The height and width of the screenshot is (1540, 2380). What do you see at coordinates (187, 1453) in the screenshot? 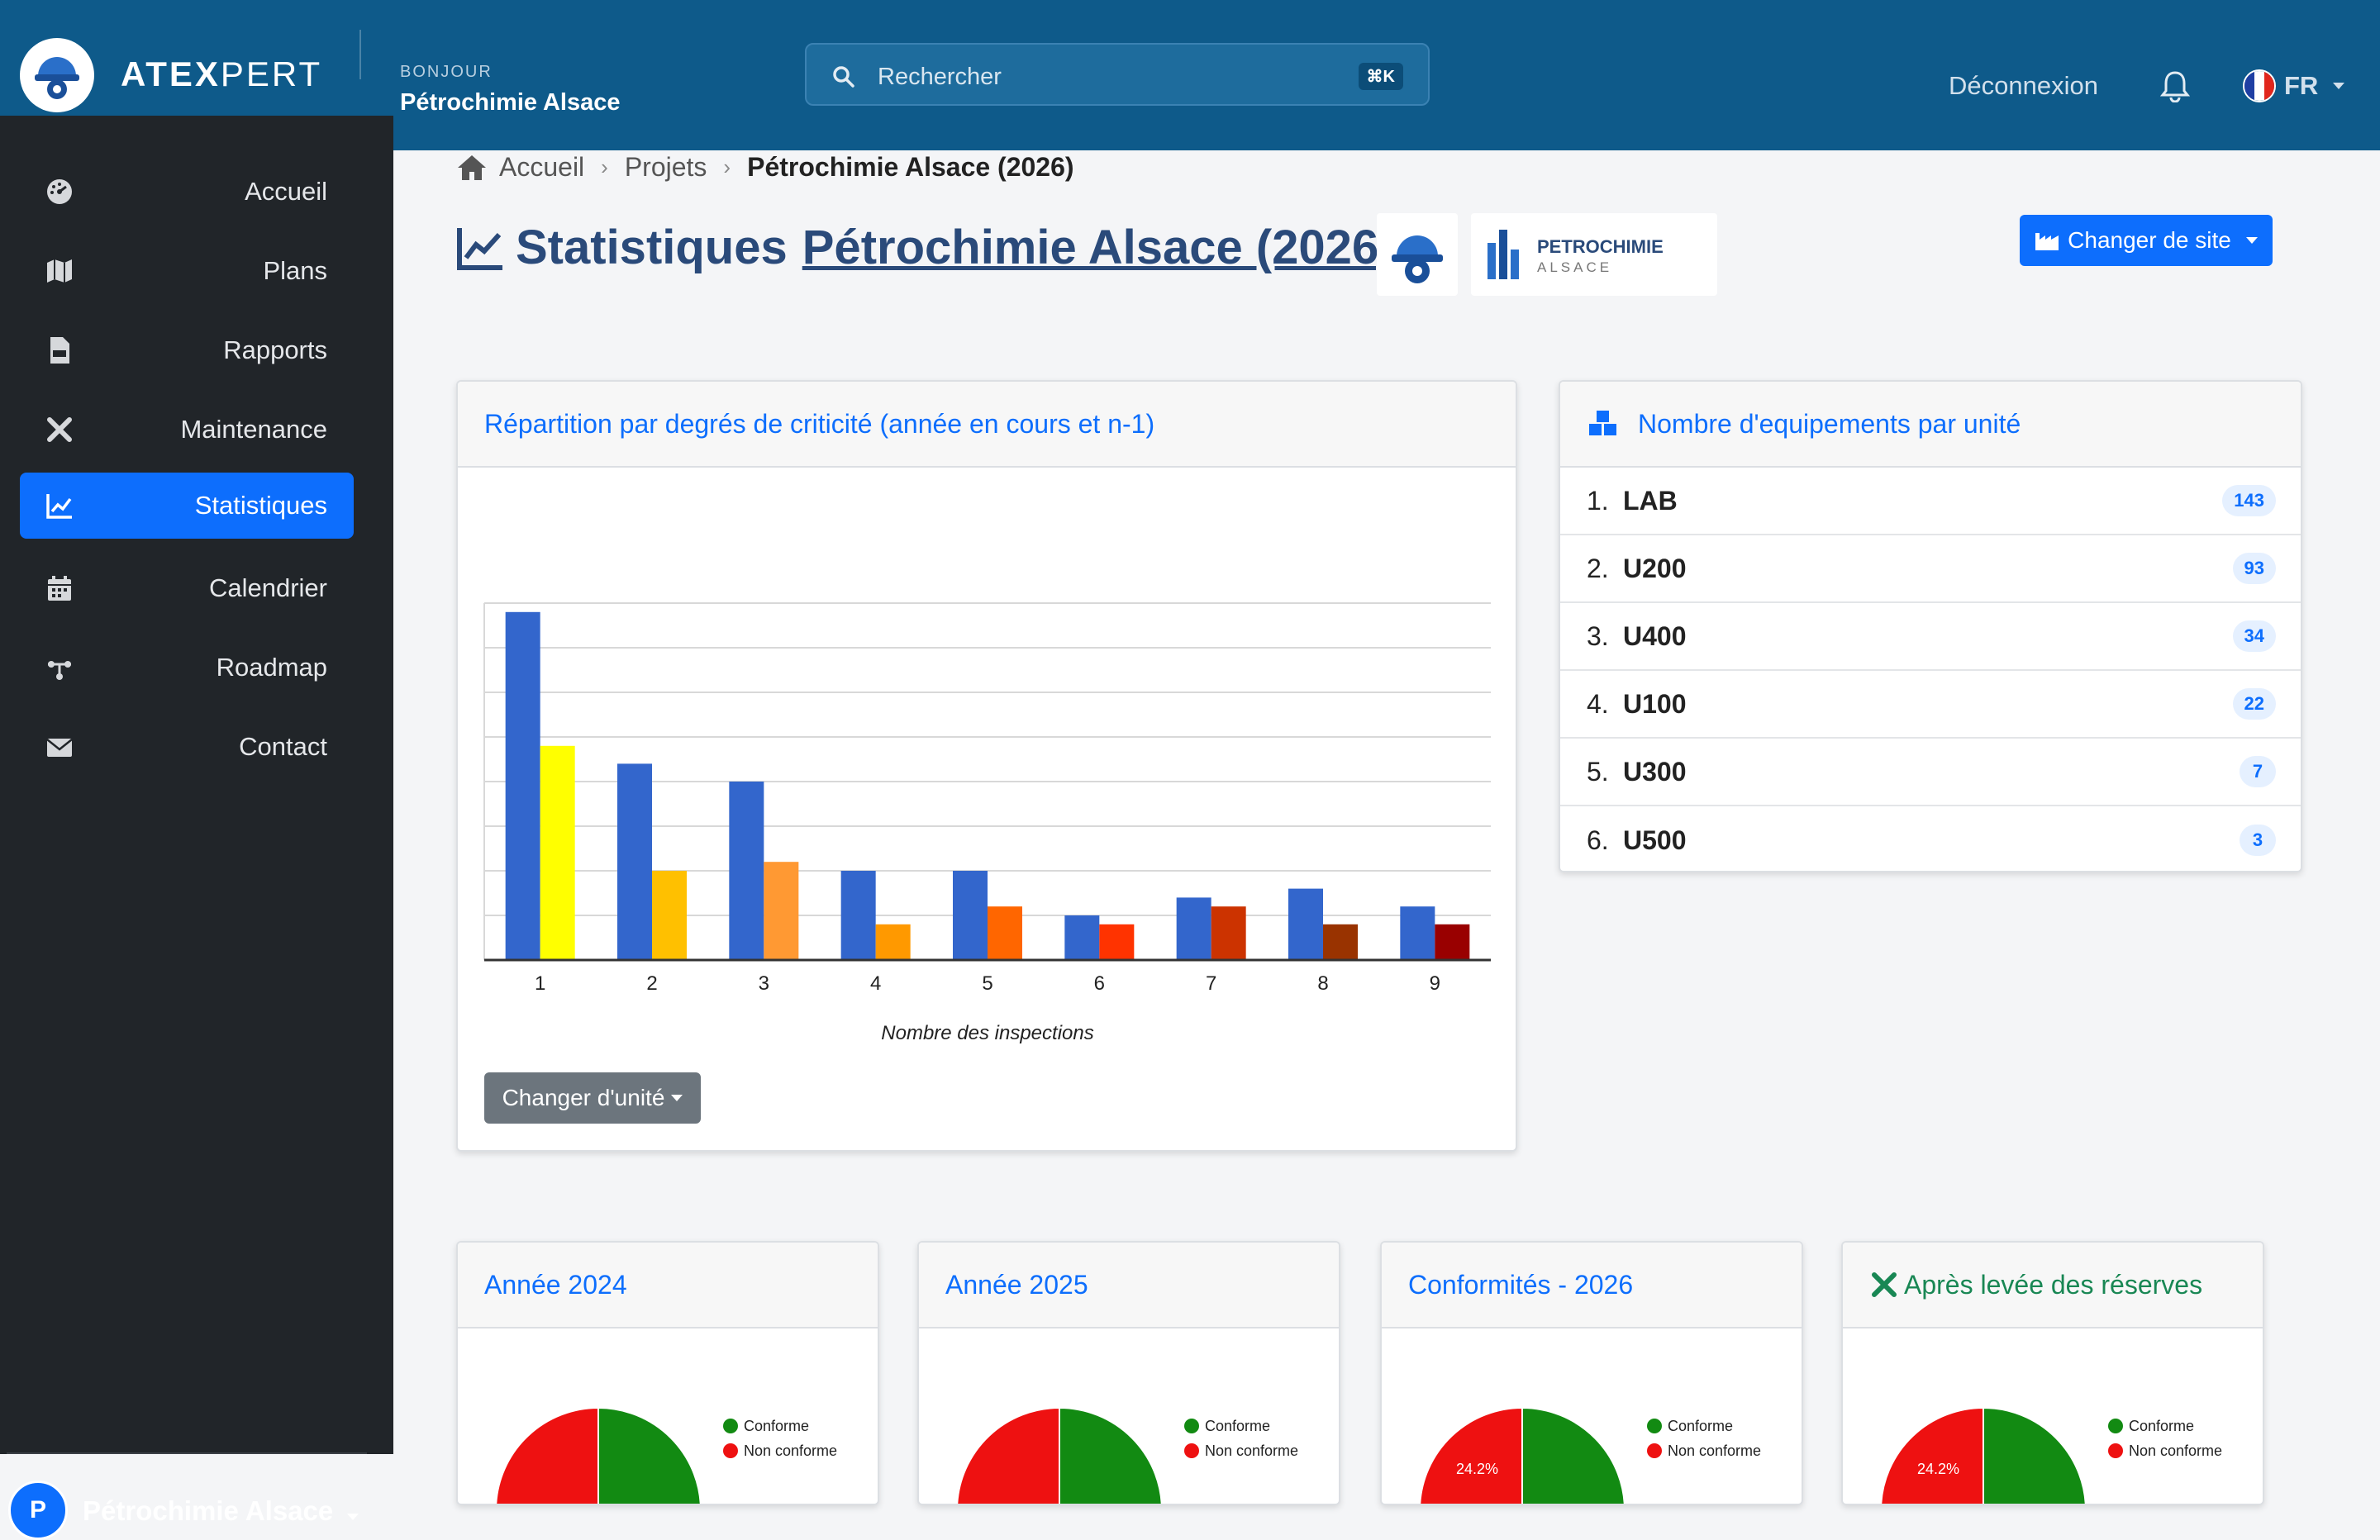
I see `sidebar-divider` at bounding box center [187, 1453].